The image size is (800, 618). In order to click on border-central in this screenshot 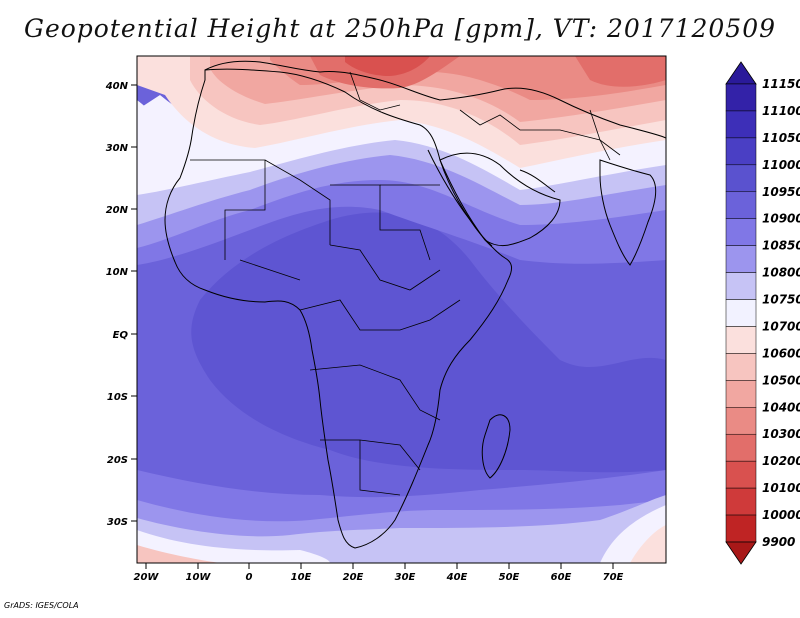, I will do `click(385, 267)`.